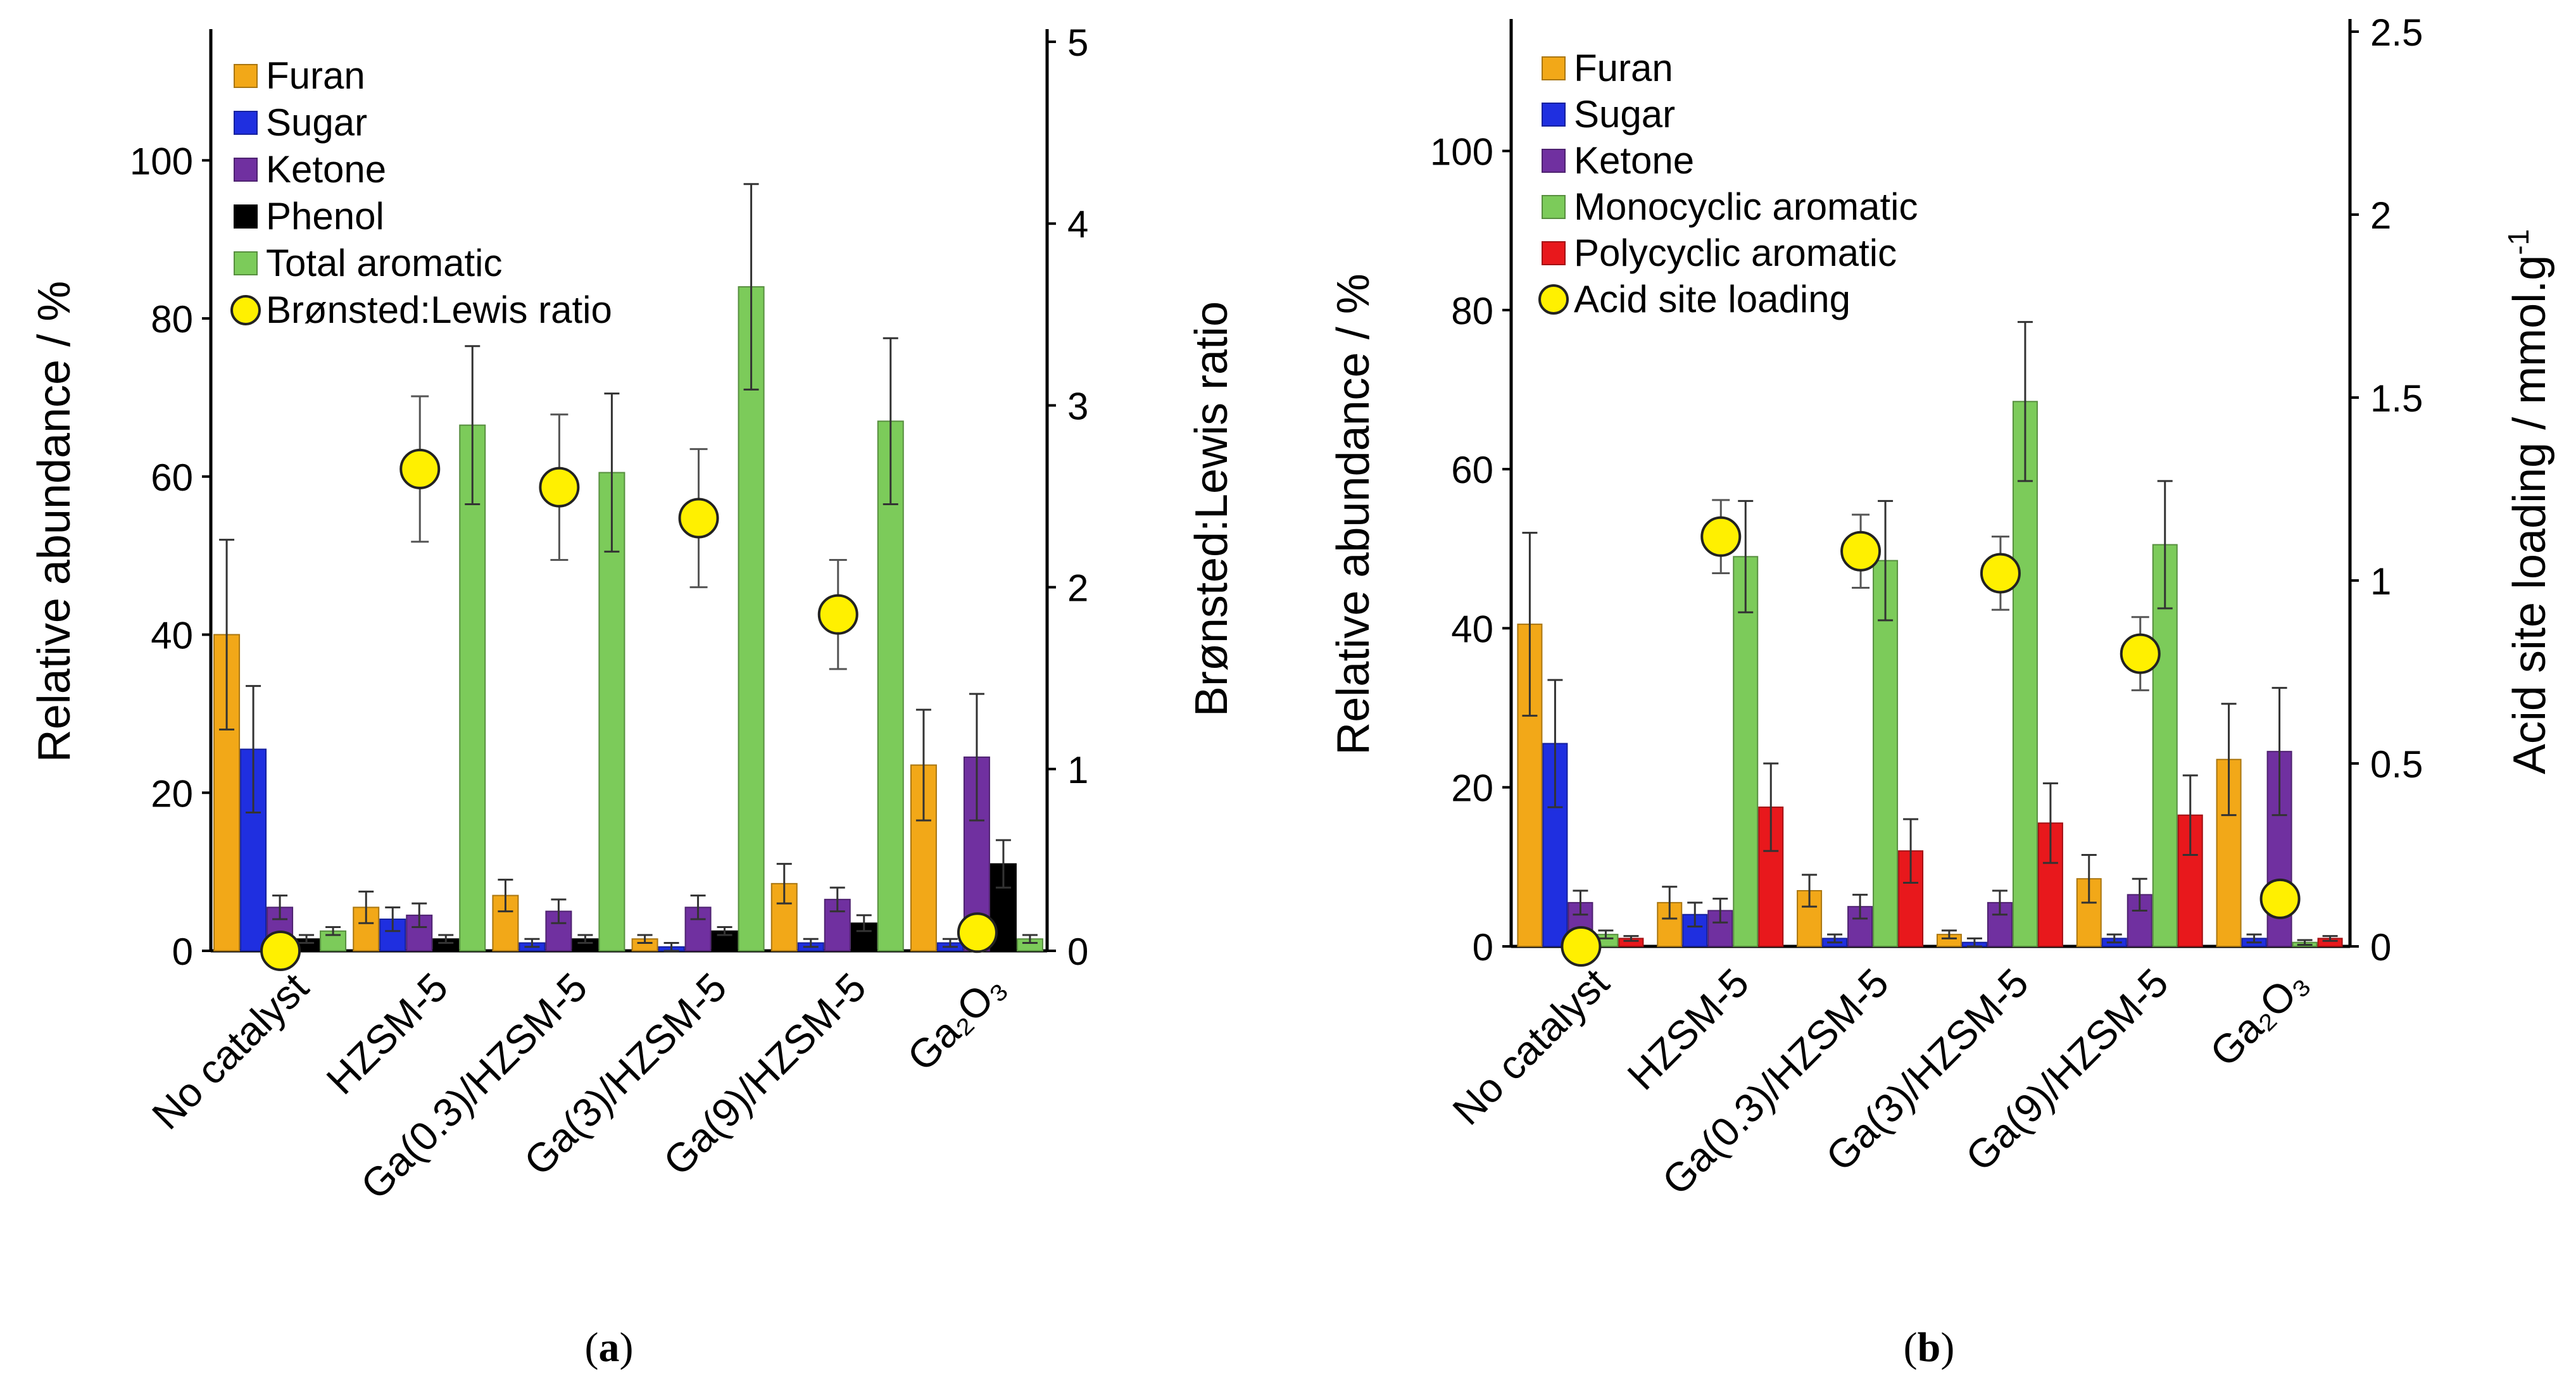 The width and height of the screenshot is (2576, 1387). I want to click on chart-a-legend-item-ketone: Ketone, so click(310, 169).